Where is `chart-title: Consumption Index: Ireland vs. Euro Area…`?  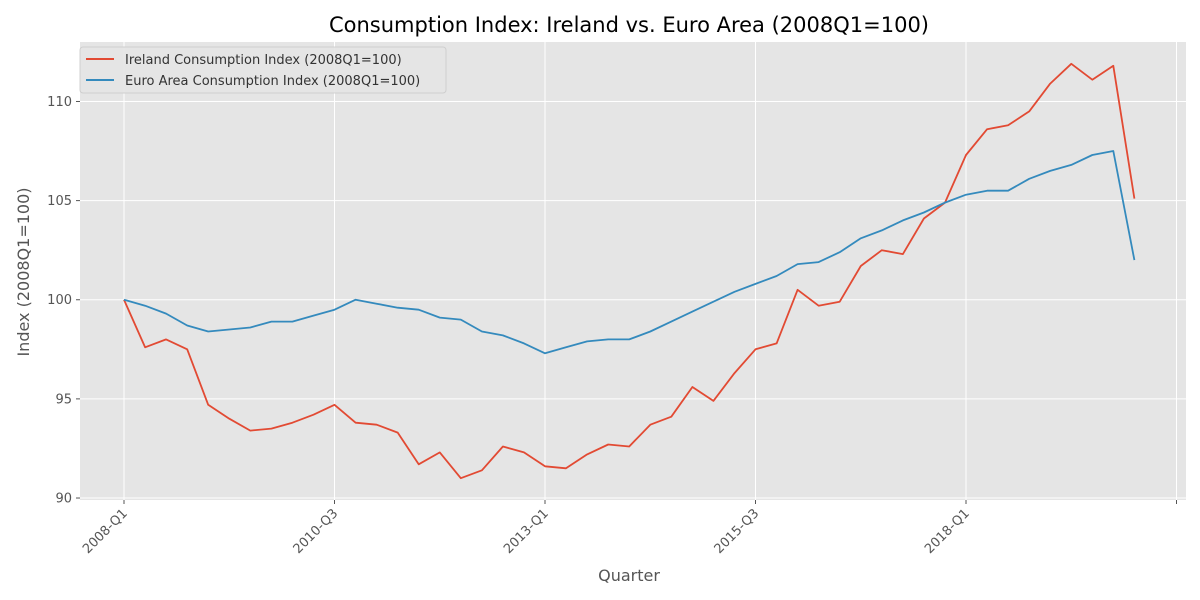
chart-title: Consumption Index: Ireland vs. Euro Area… is located at coordinates (629, 25).